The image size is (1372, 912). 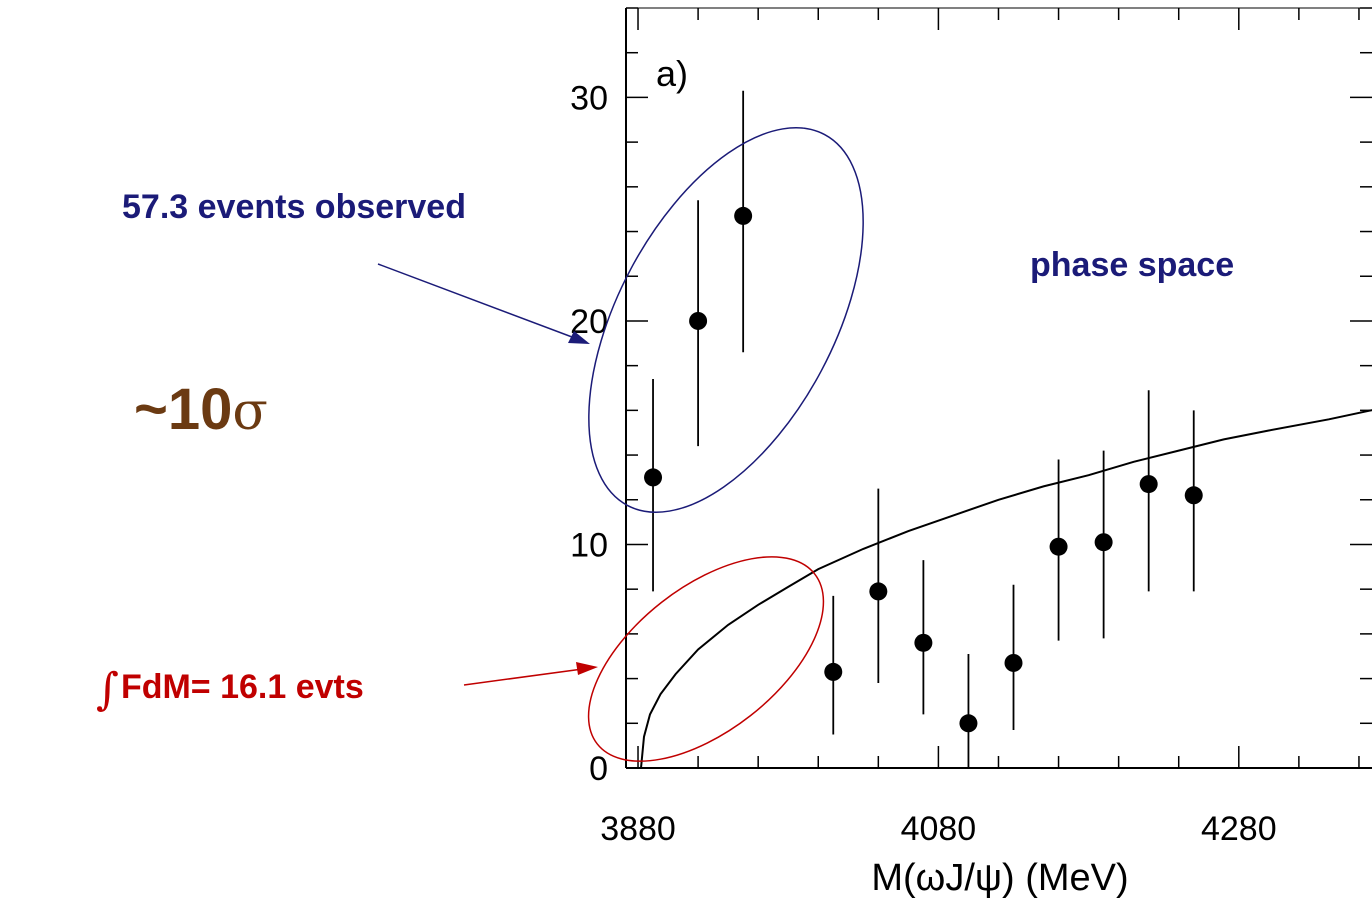 I want to click on panel-label: a), so click(x=672, y=73).